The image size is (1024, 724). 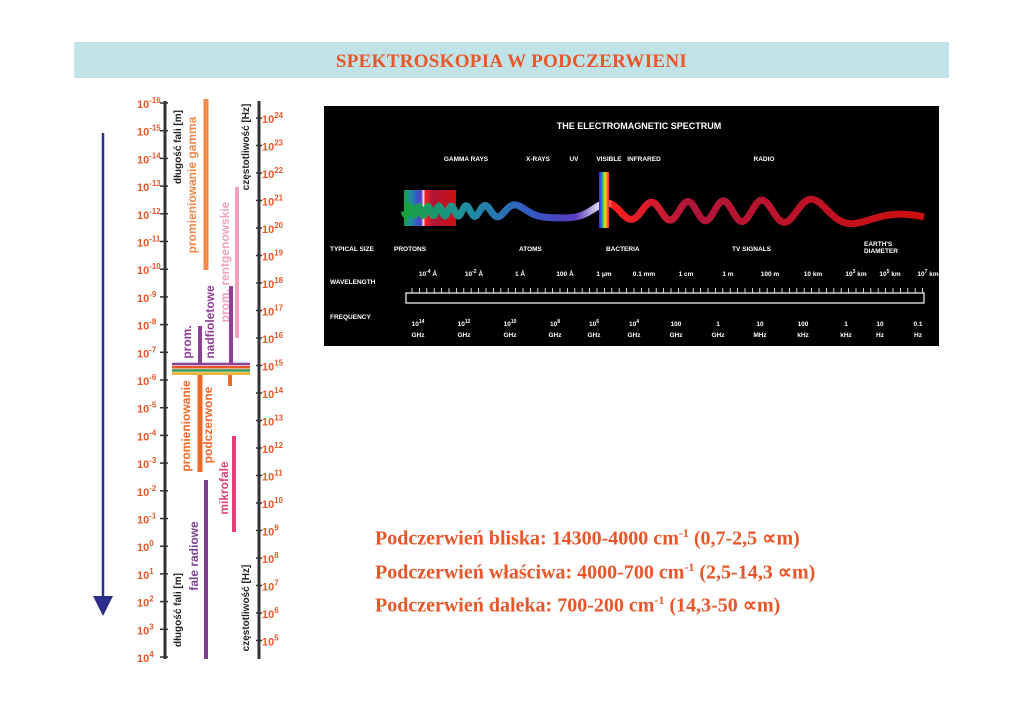 I want to click on em-region-label: RADIO, so click(x=764, y=159).